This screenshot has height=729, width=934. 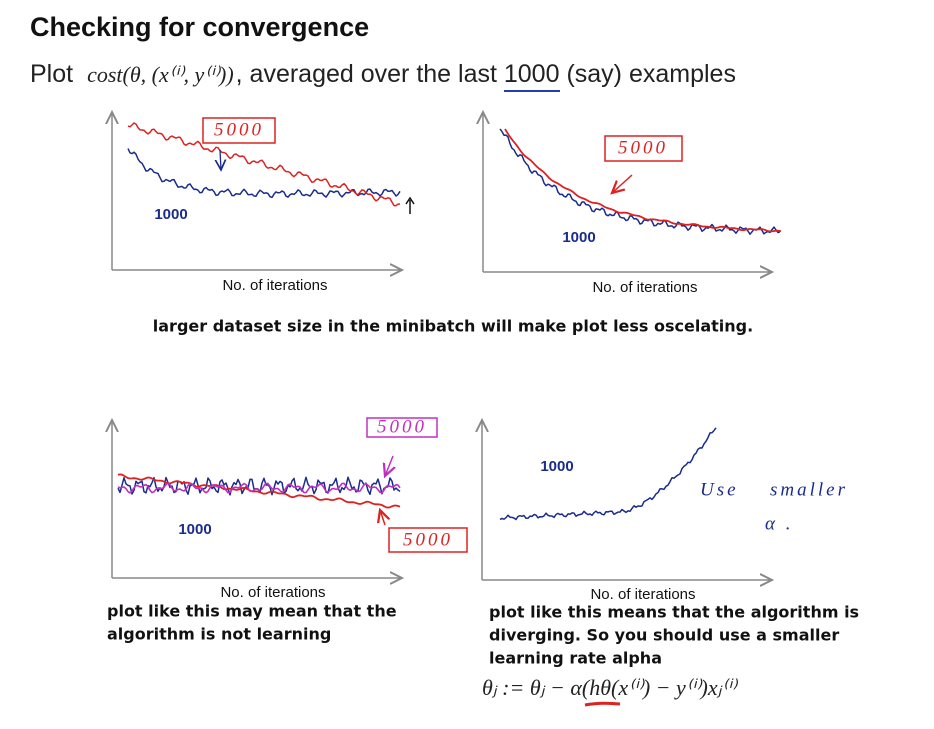 What do you see at coordinates (575, 658) in the screenshot?
I see `caption: learning rate alpha` at bounding box center [575, 658].